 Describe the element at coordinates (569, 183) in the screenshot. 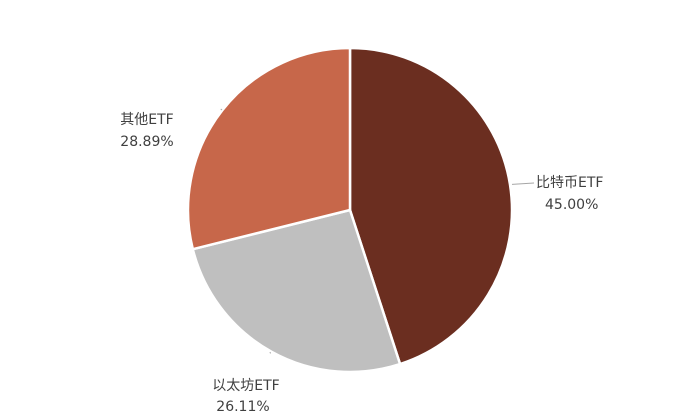

I see `slice-label-bitcoin-etf: 比特币ETF` at that location.